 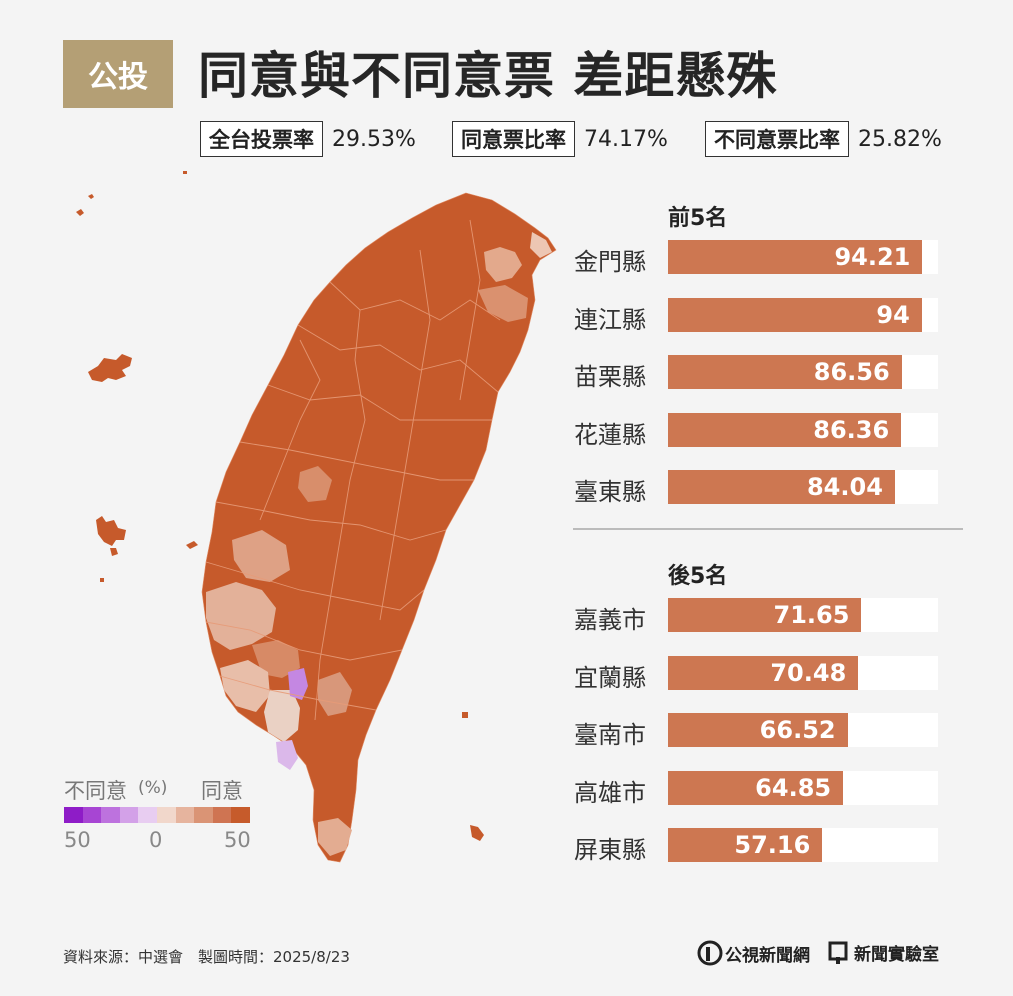 I want to click on legend-disagree-label: 不同意, so click(x=95, y=791).